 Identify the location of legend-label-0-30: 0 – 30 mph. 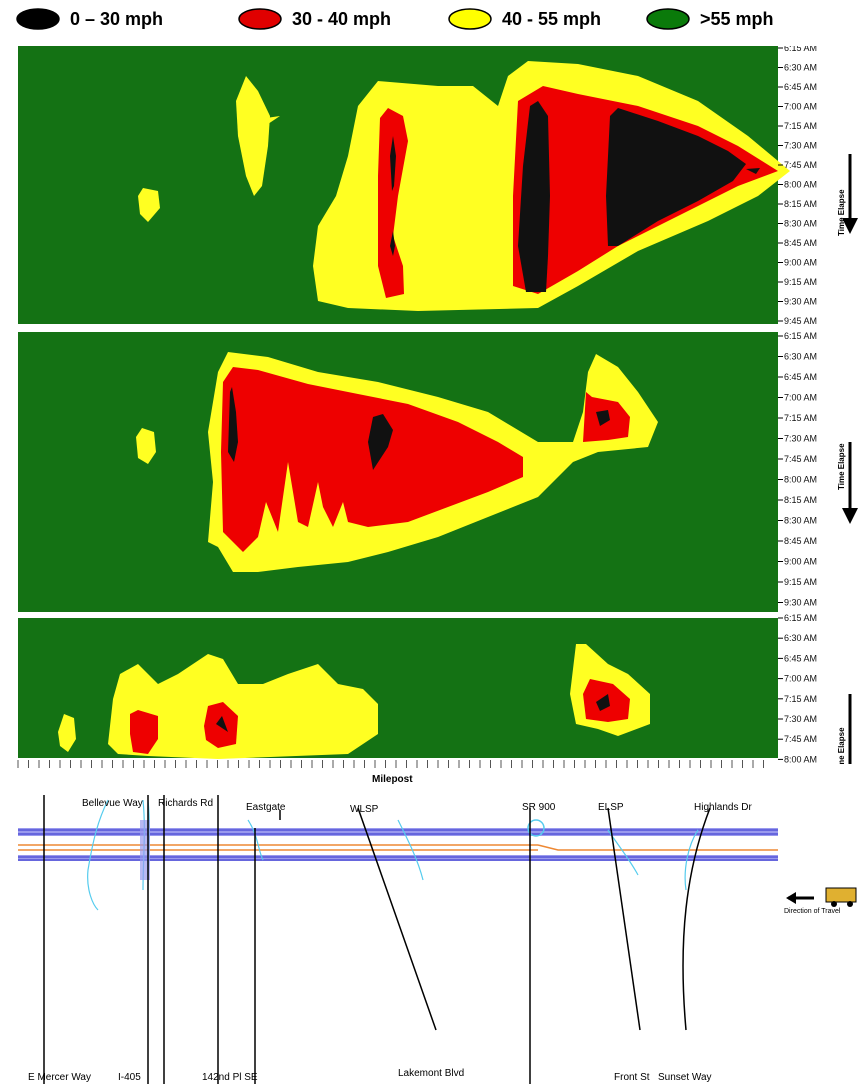
(117, 18).